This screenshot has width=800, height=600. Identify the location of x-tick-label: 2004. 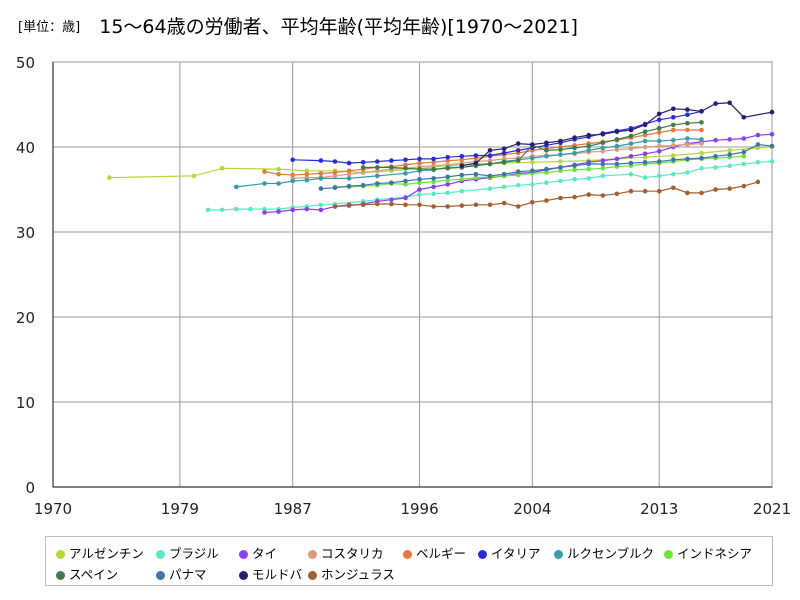
(532, 509).